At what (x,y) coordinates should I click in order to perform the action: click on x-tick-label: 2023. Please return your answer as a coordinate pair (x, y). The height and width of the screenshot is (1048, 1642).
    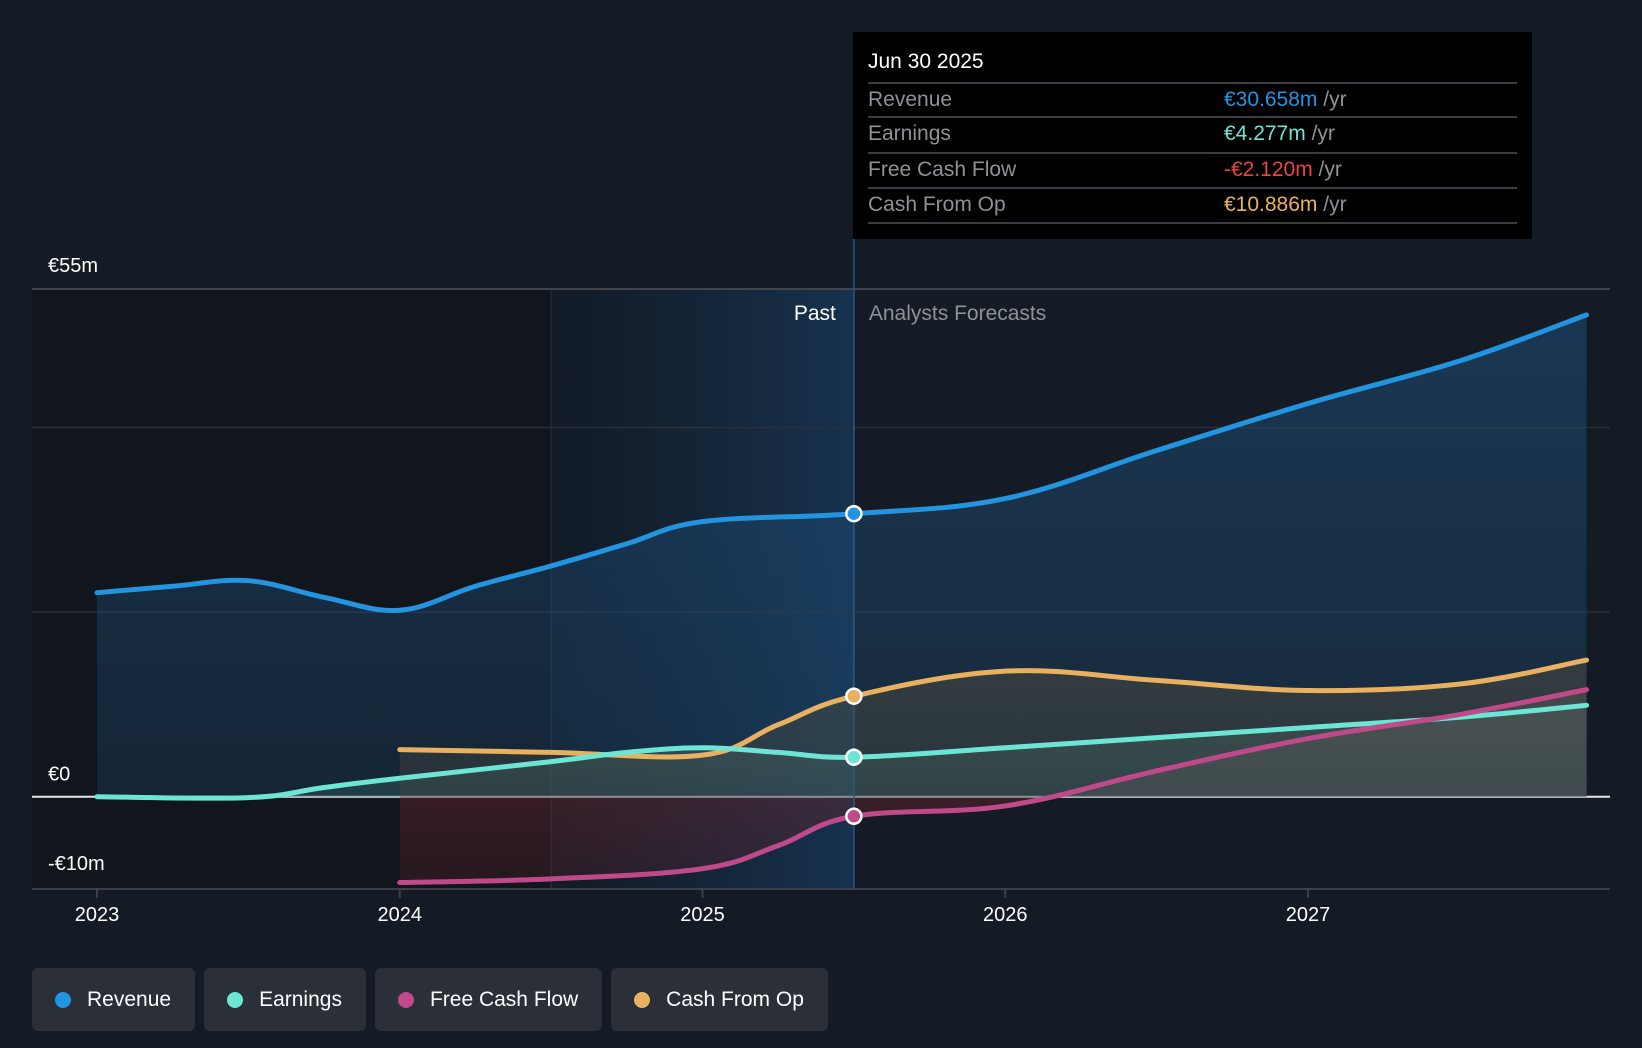
    Looking at the image, I should click on (97, 915).